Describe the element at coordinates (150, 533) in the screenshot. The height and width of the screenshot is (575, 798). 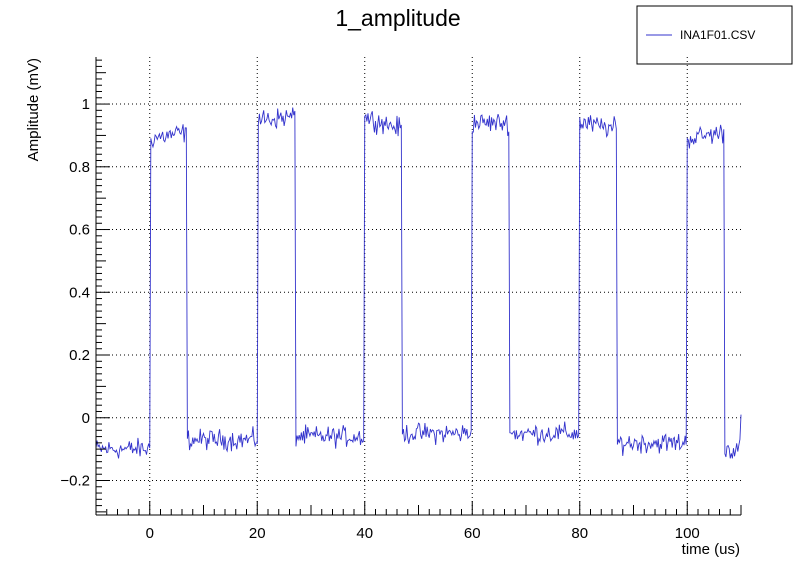
I see `x-tick-label: 0` at that location.